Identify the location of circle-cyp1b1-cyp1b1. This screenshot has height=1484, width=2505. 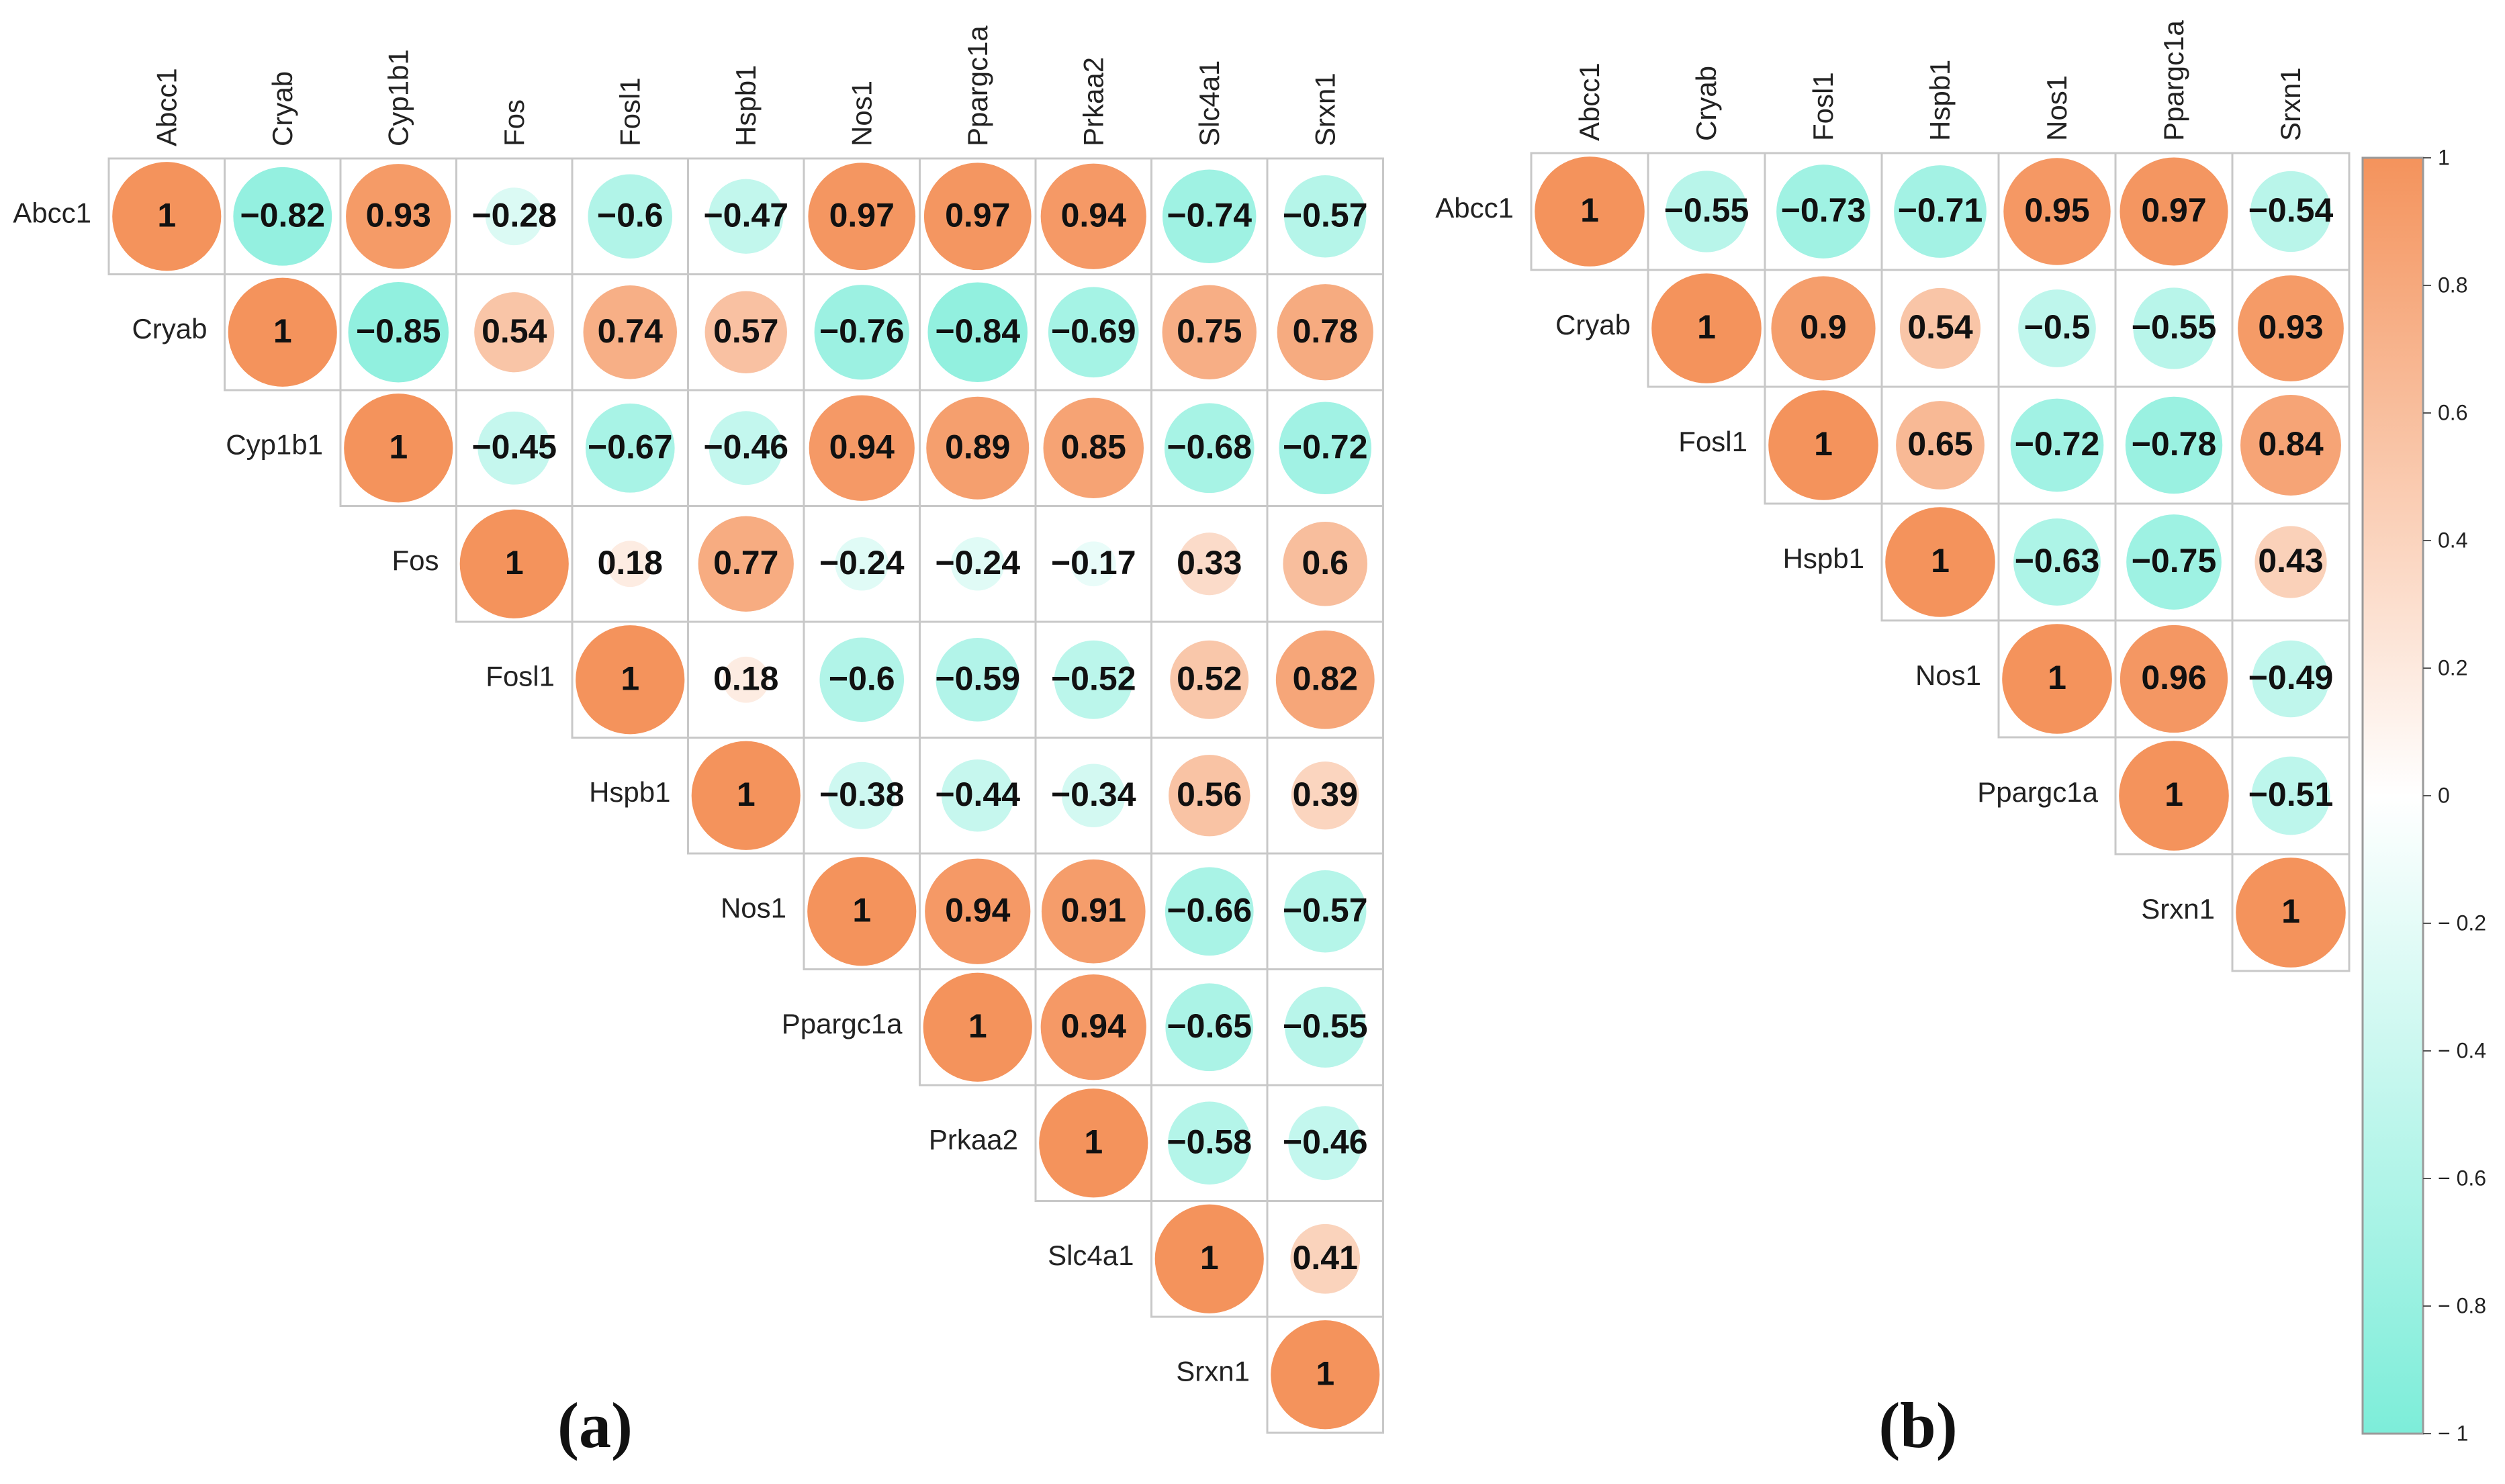
(399, 448).